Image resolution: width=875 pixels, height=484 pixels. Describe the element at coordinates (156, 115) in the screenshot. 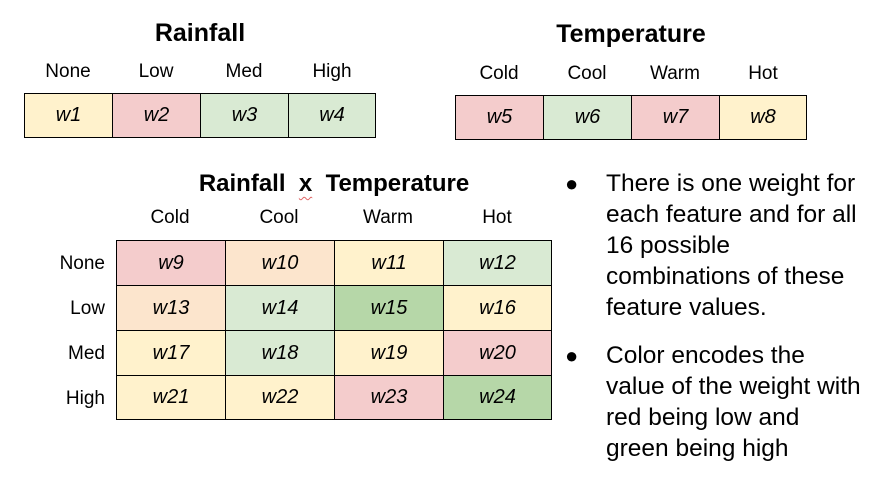

I see `weight-cell-w2: w2` at that location.